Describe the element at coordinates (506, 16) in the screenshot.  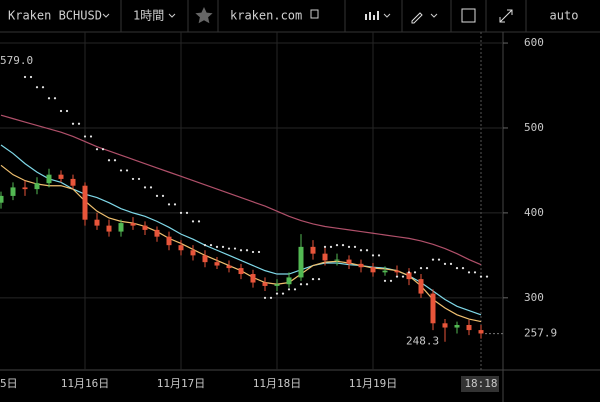
I see `fullscreen-icon` at that location.